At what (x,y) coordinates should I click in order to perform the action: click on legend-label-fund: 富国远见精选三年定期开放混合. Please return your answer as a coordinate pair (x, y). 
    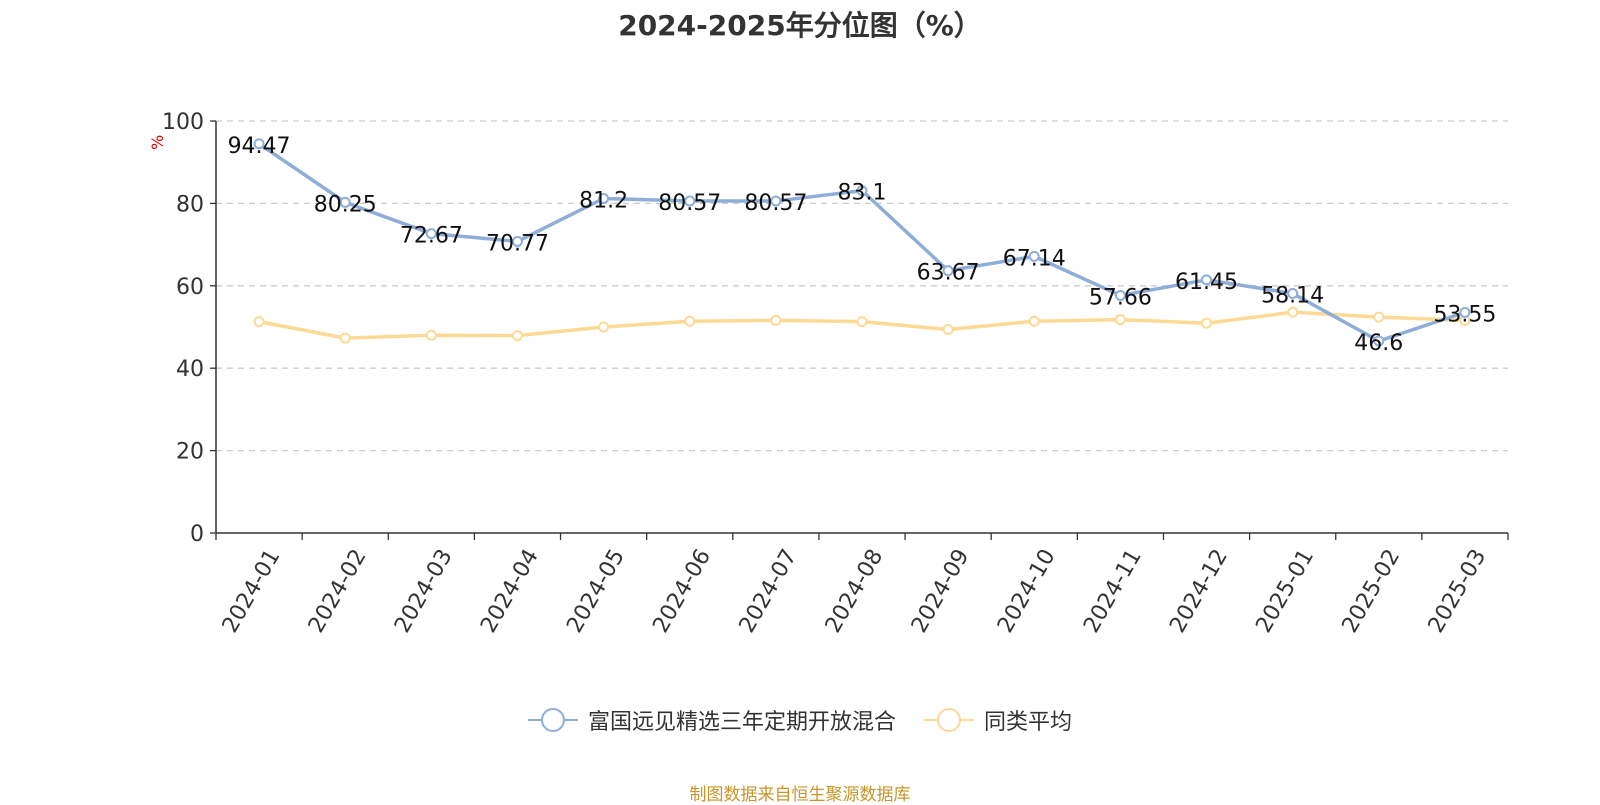
    Looking at the image, I should click on (741, 722).